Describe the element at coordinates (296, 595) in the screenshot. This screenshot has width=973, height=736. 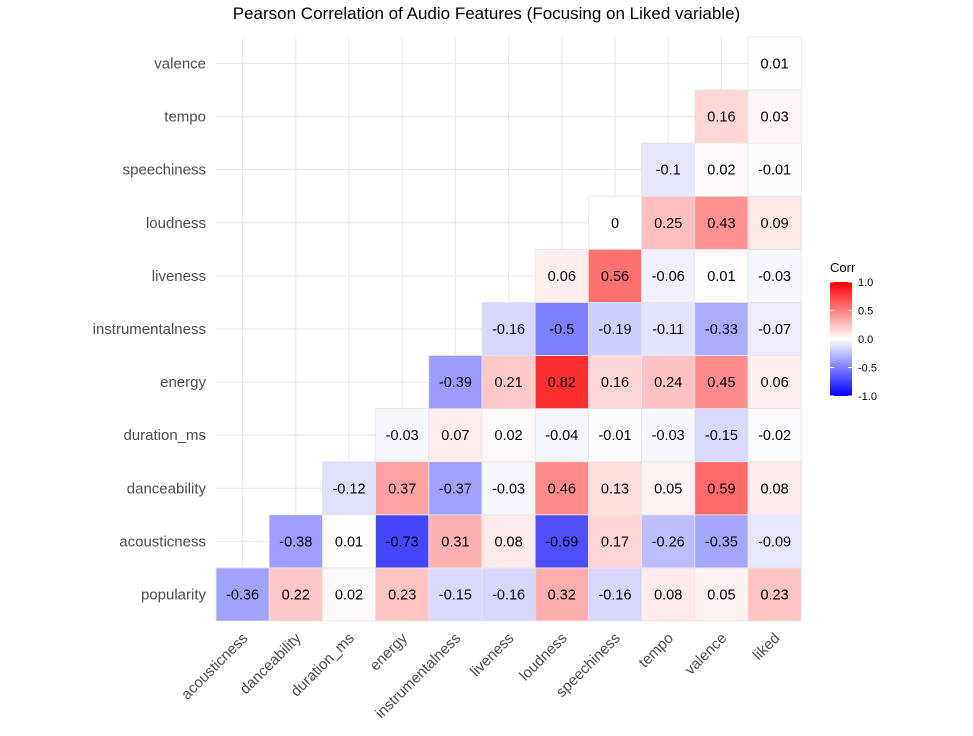
I see `cell-value-label: 0.22` at that location.